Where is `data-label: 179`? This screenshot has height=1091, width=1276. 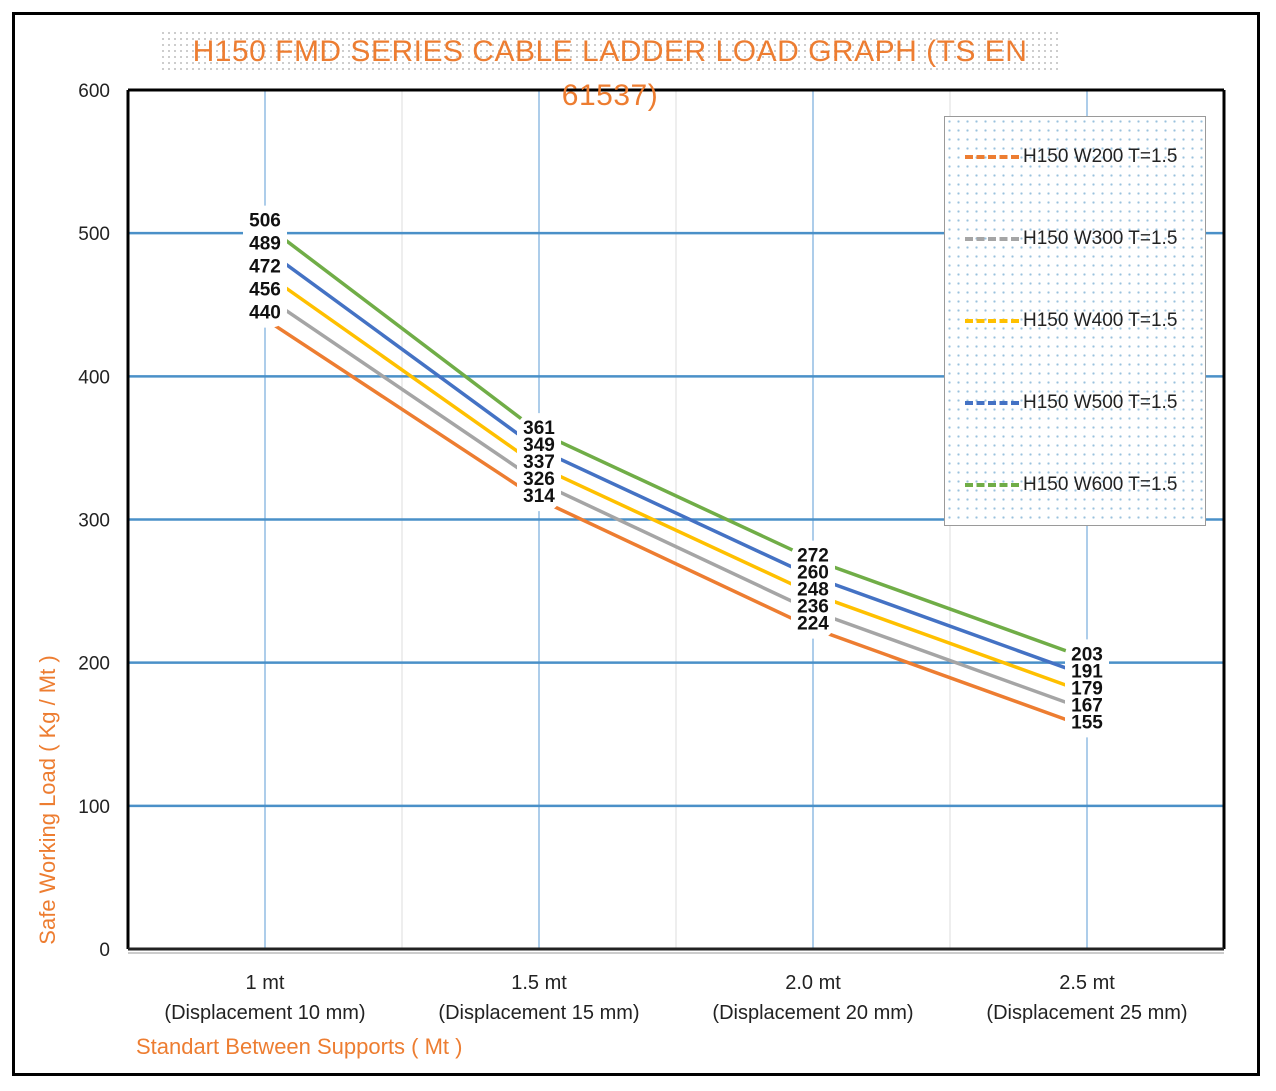
data-label: 179 is located at coordinates (1087, 688).